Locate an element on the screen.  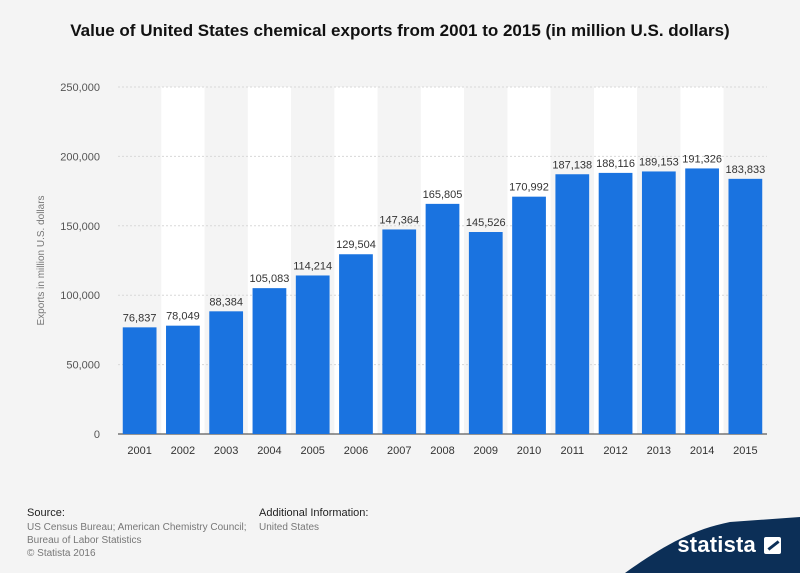
statista-logo: statista is located at coordinates (716, 544).